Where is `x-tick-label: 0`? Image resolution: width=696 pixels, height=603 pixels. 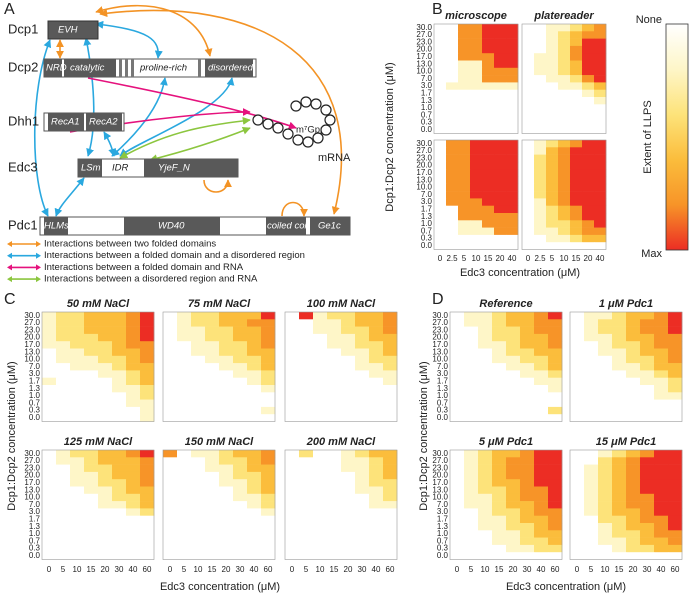 x-tick-label: 0 is located at coordinates (577, 569).